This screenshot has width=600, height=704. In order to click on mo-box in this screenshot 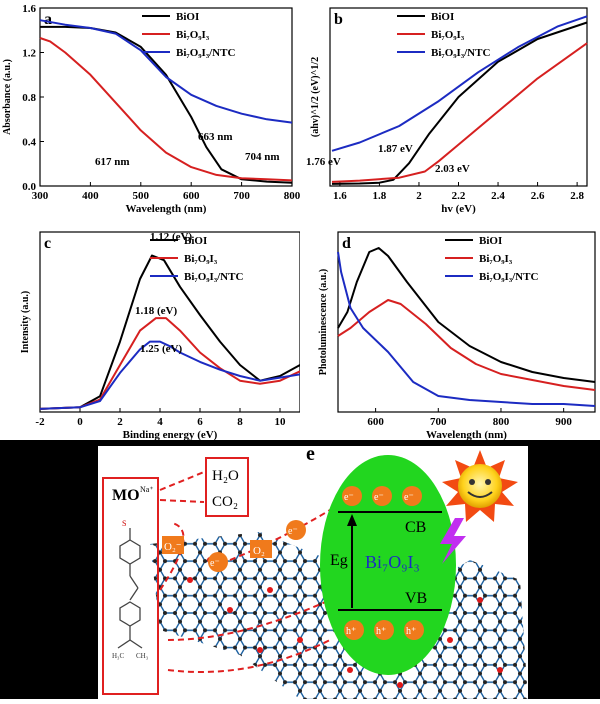, I will do `click(130, 586)`.